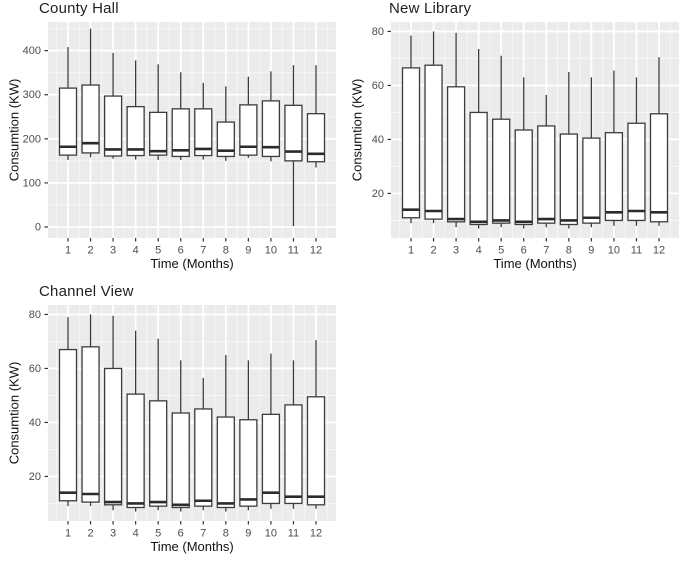 The height and width of the screenshot is (565, 685). Describe the element at coordinates (86, 291) in the screenshot. I see `chart-title: Channel View` at that location.